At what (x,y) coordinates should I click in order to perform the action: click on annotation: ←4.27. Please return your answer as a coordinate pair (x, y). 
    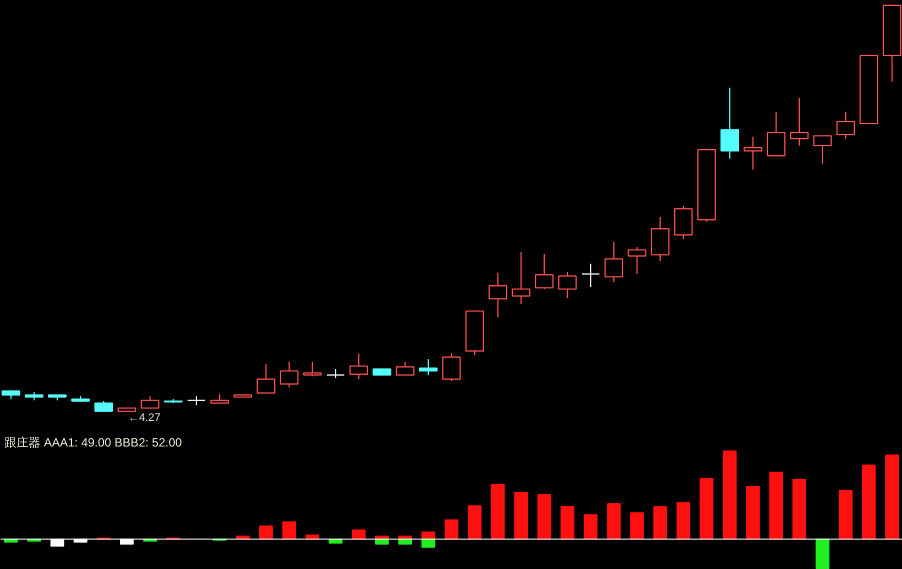
    Looking at the image, I should click on (144, 418).